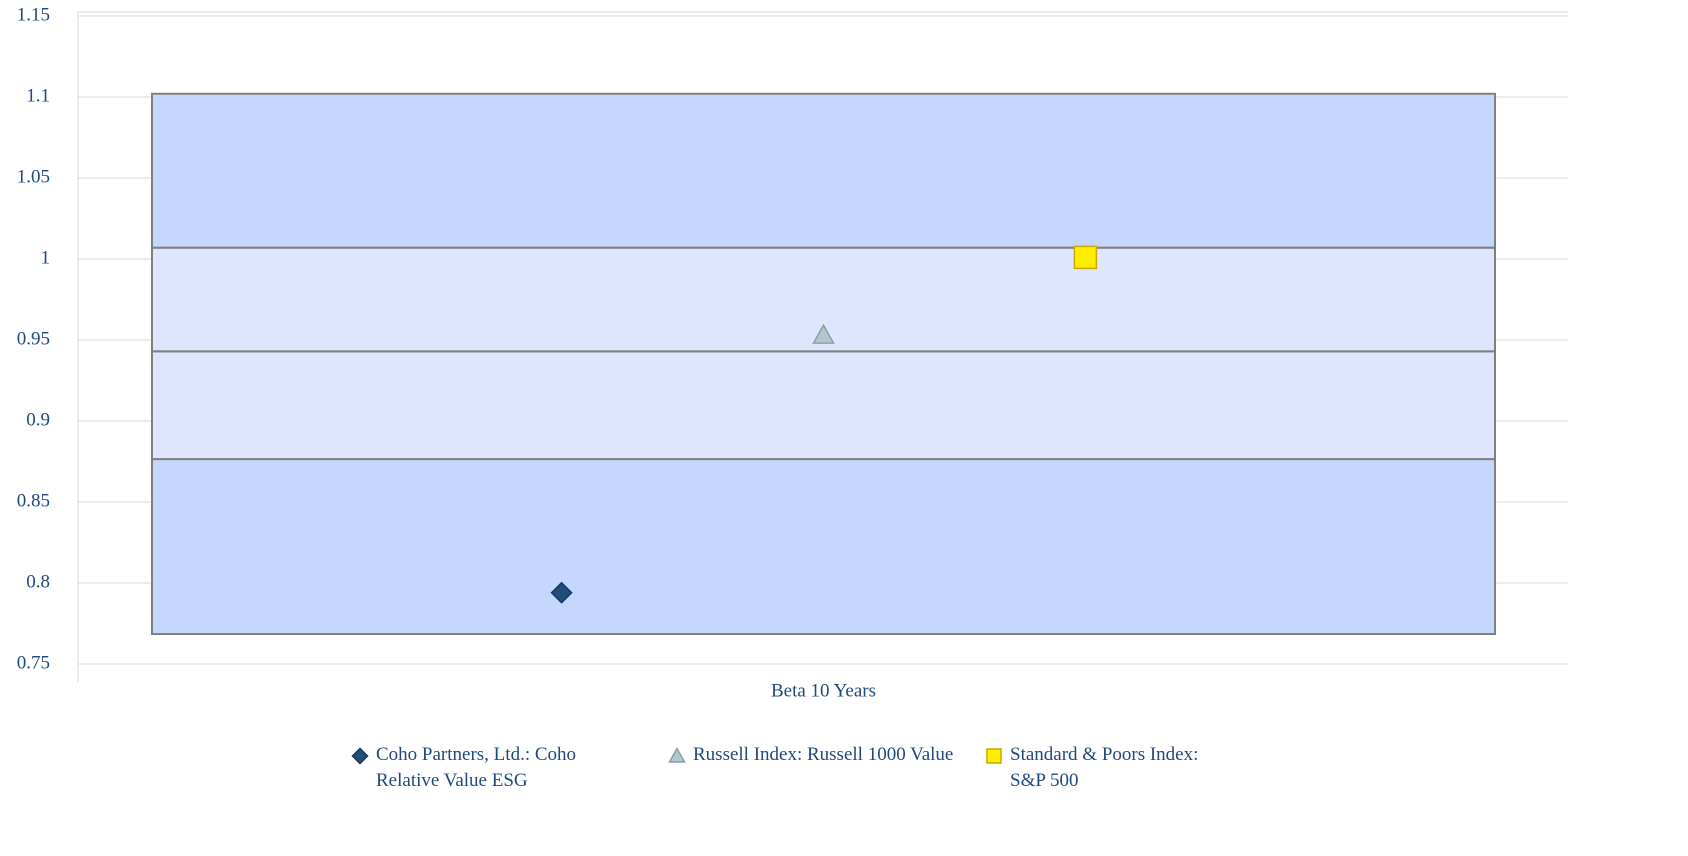 The height and width of the screenshot is (856, 1688). I want to click on y-tick-label: 1.1, so click(38, 95).